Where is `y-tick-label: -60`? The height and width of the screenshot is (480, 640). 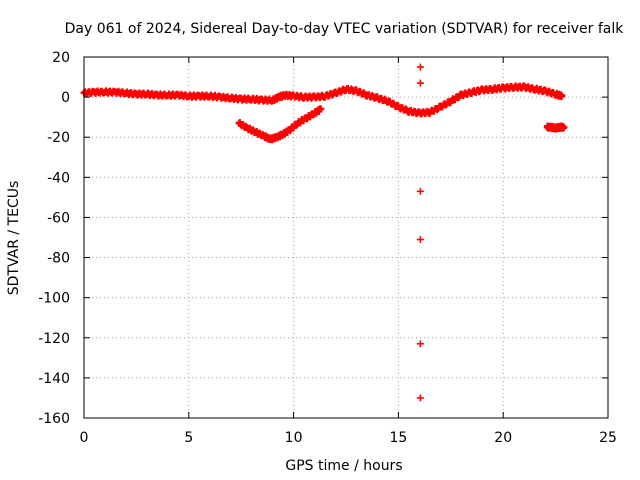
y-tick-label: -60 is located at coordinates (58, 218).